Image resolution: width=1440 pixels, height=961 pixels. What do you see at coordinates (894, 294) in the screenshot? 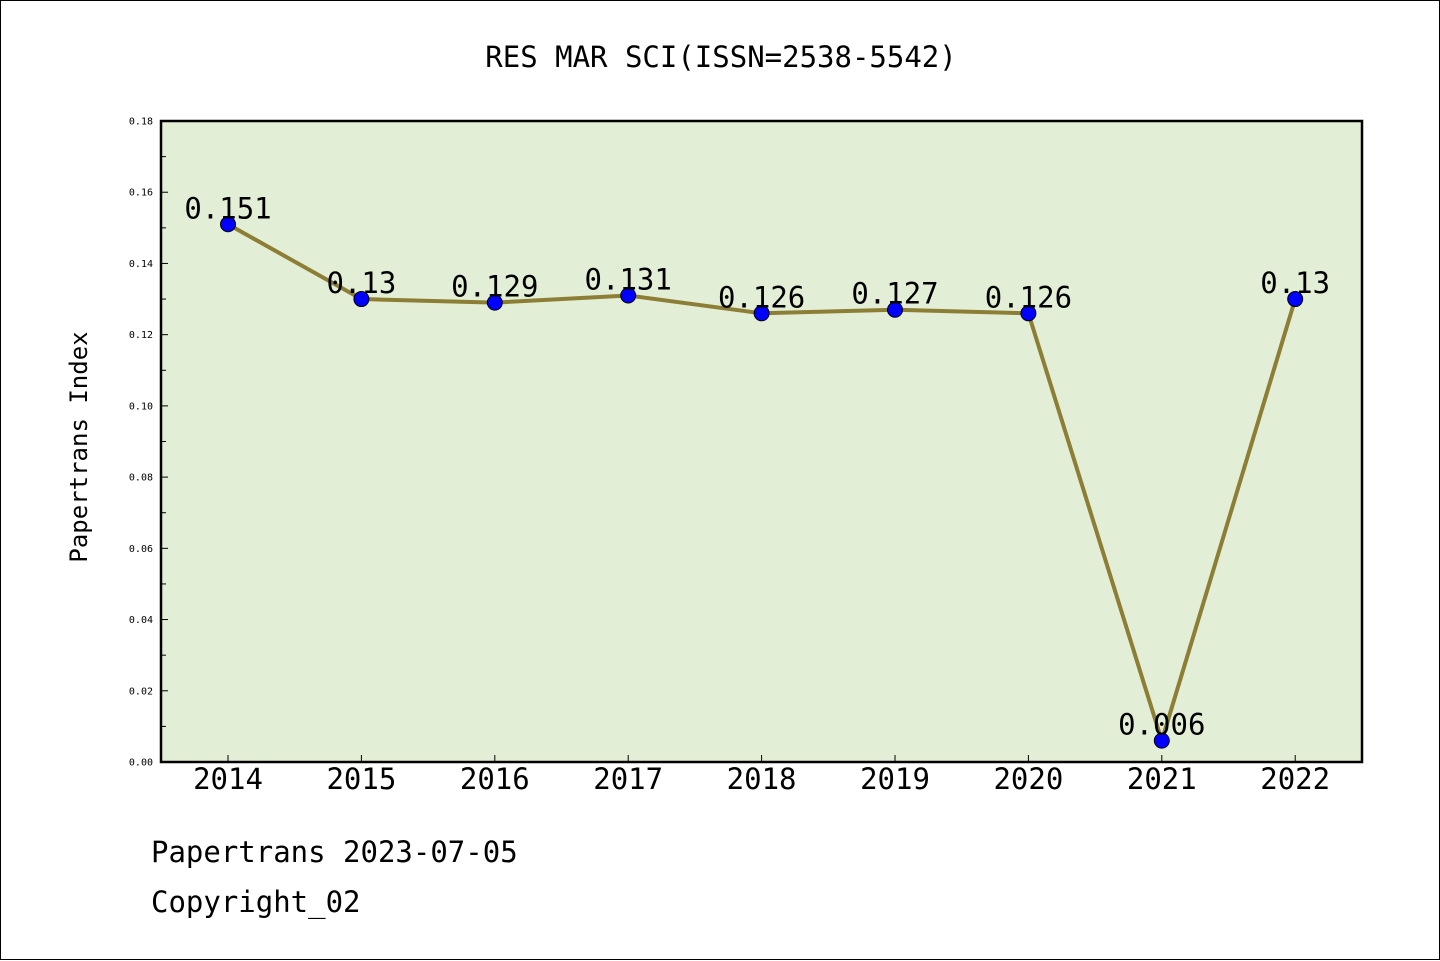
I see `data-label: 0.127` at bounding box center [894, 294].